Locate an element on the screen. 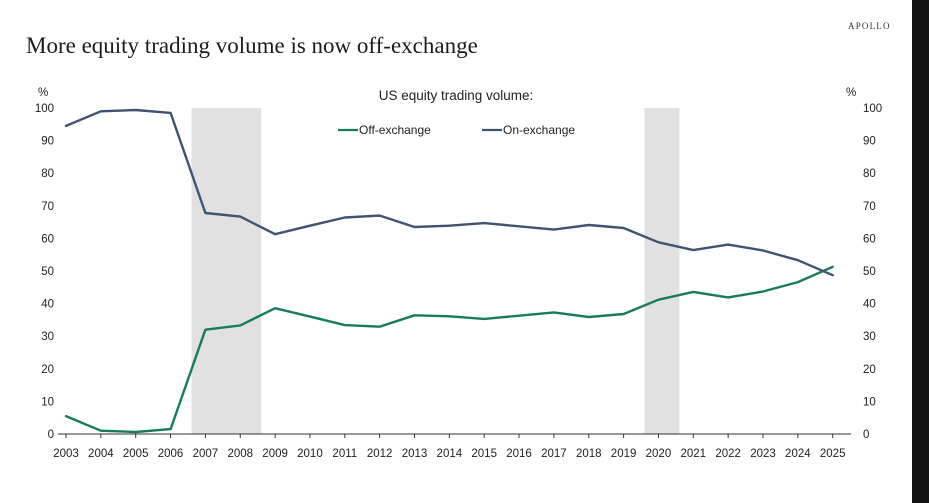 The width and height of the screenshot is (929, 503). y-axis-right: 0 10 20 30 40 50 60 70 80 90 100 is located at coordinates (872, 272).